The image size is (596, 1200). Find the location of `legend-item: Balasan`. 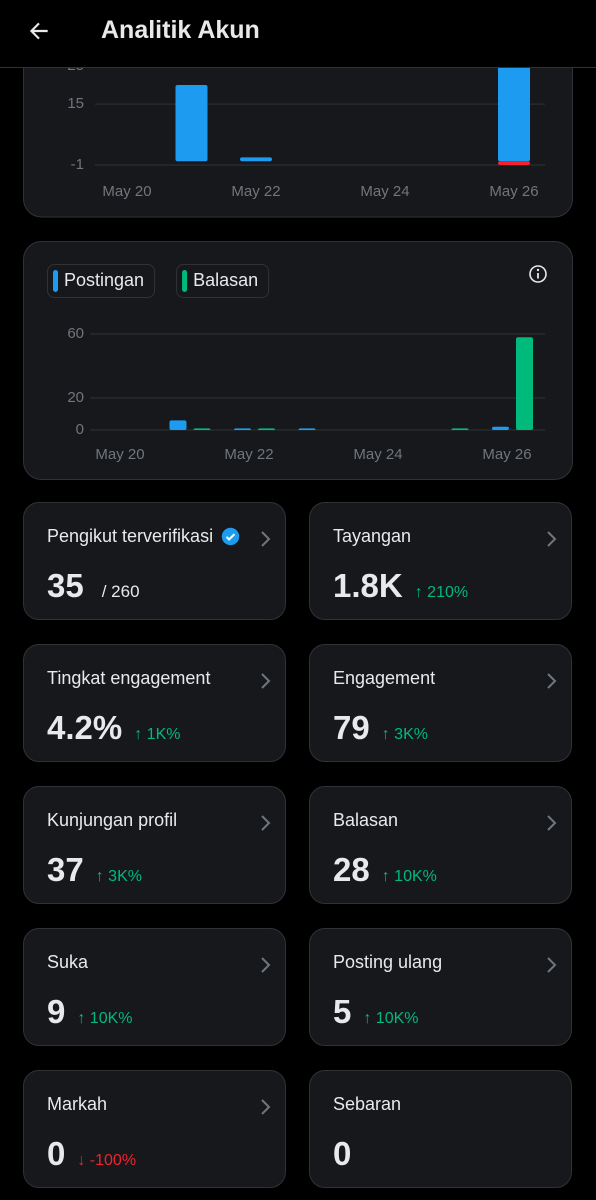

legend-item: Balasan is located at coordinates (223, 281).